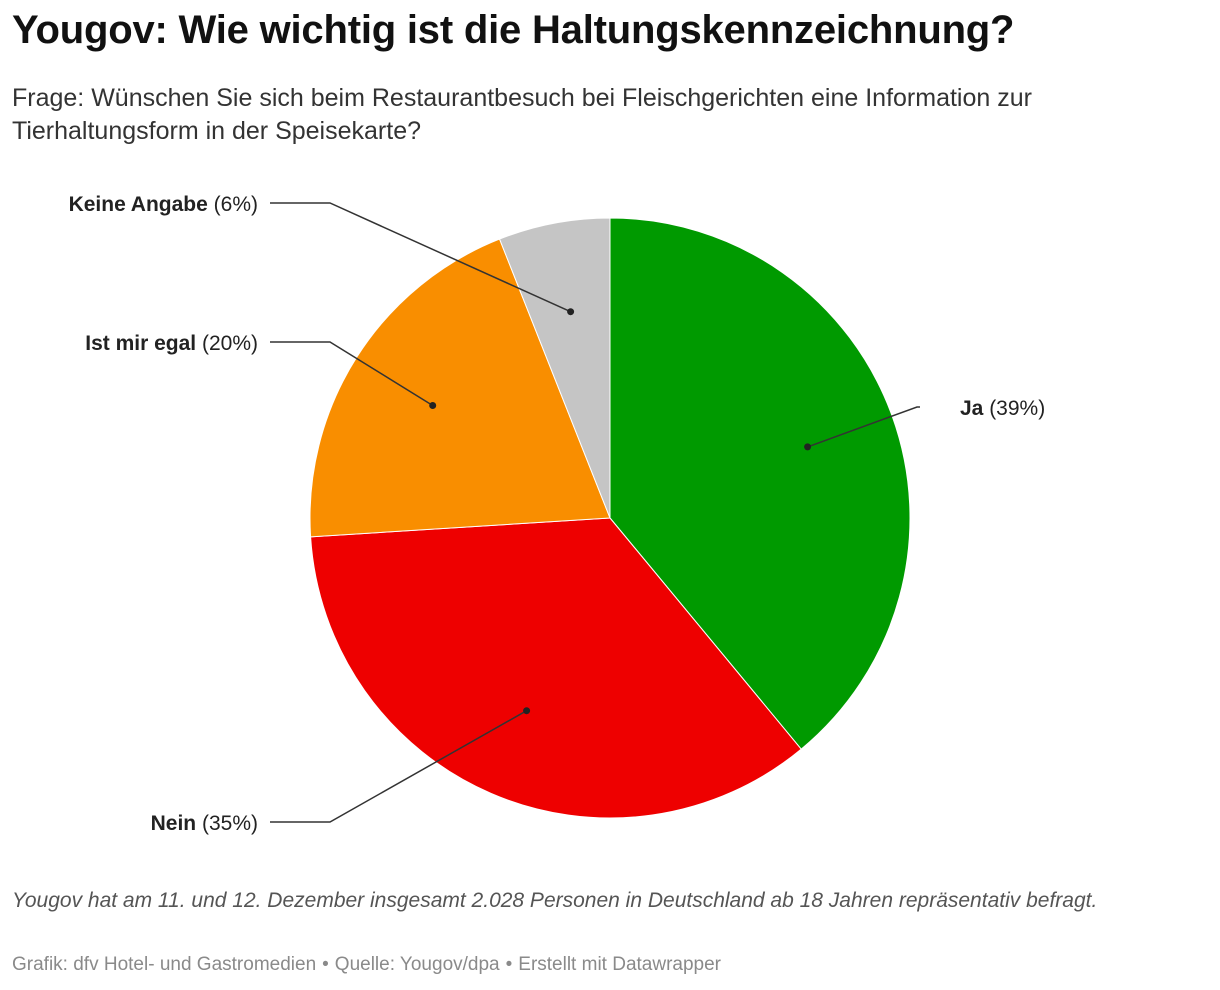 This screenshot has height=990, width=1220. What do you see at coordinates (138, 204) in the screenshot?
I see `slice-label-name: Keine Angabe` at bounding box center [138, 204].